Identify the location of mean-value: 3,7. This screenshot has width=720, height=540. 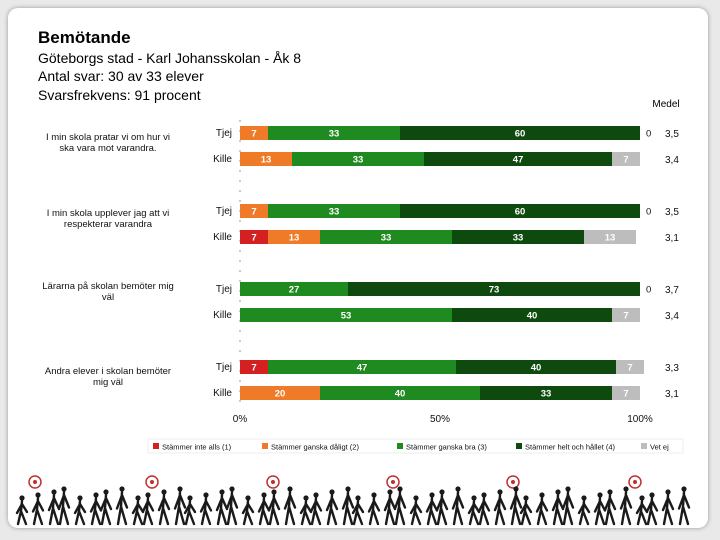
(672, 290).